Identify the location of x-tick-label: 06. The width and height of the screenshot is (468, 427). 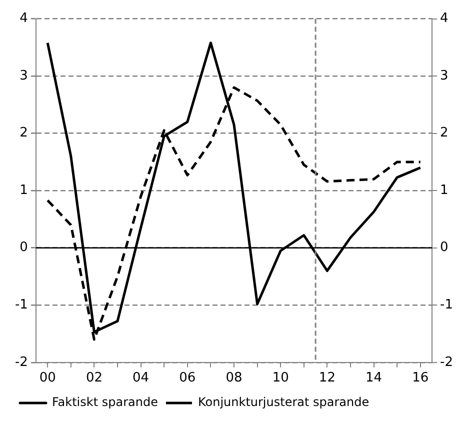
(187, 378).